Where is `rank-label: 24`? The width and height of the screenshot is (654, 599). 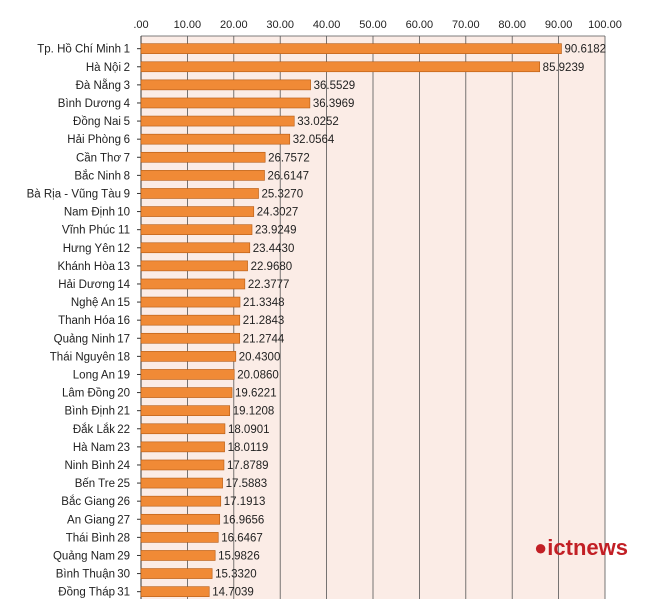 rank-label: 24 is located at coordinates (123, 466).